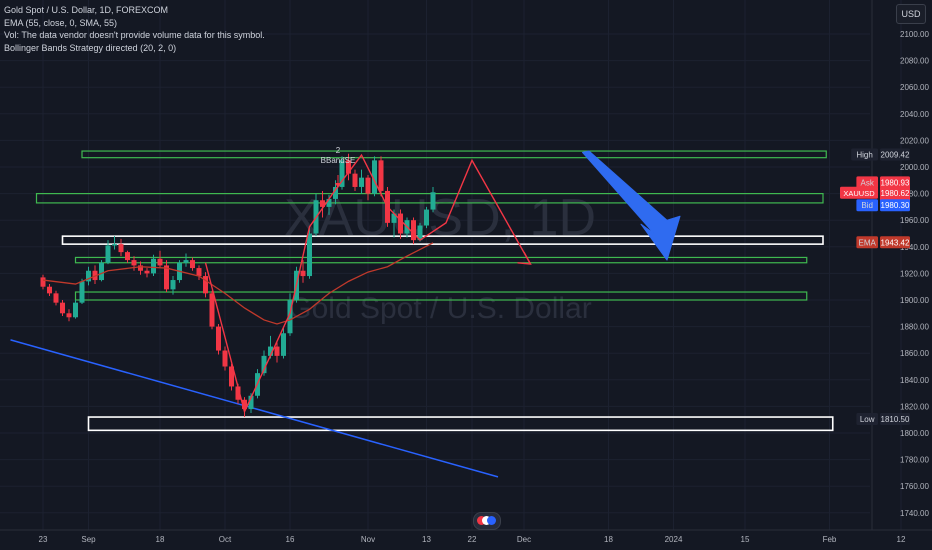  I want to click on low-badge-label: Low, so click(867, 419).